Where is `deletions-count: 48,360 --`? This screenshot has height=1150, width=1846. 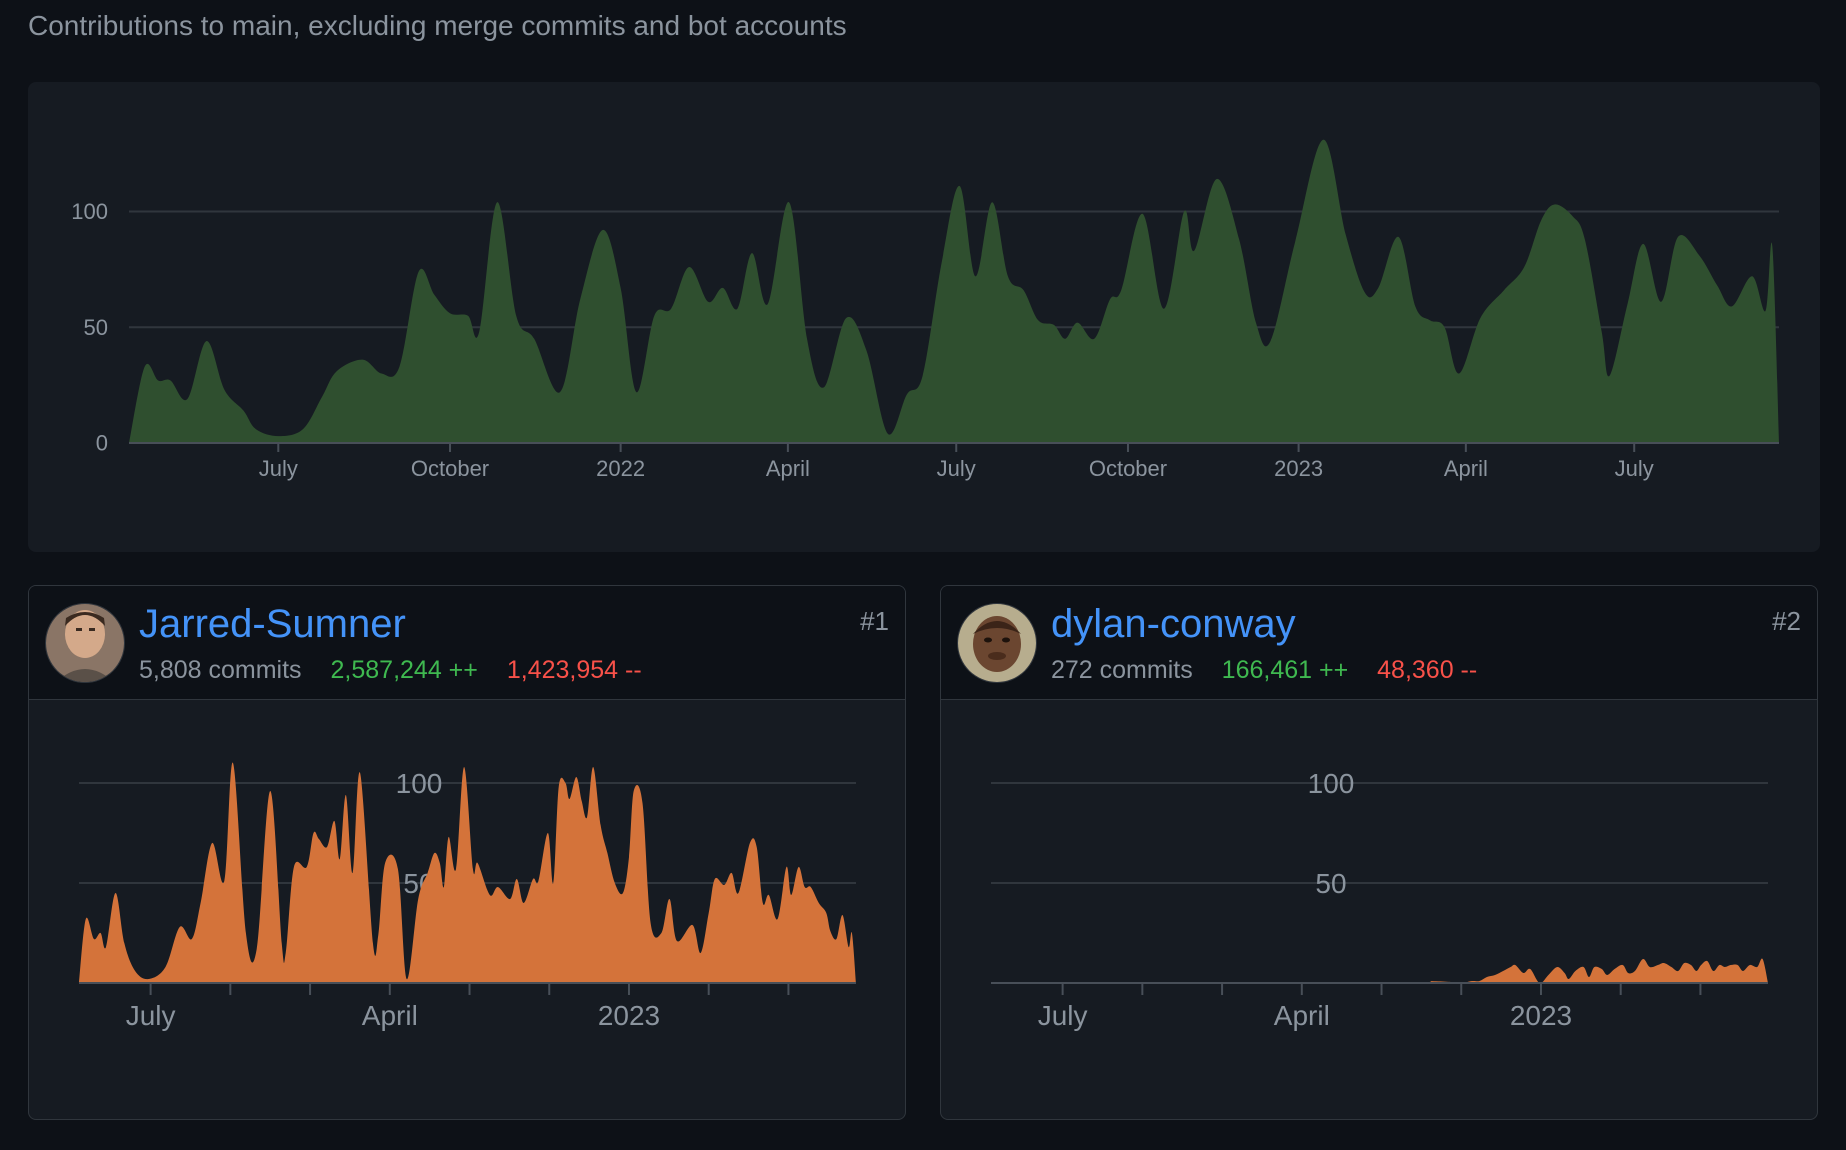 deletions-count: 48,360 -- is located at coordinates (1427, 670).